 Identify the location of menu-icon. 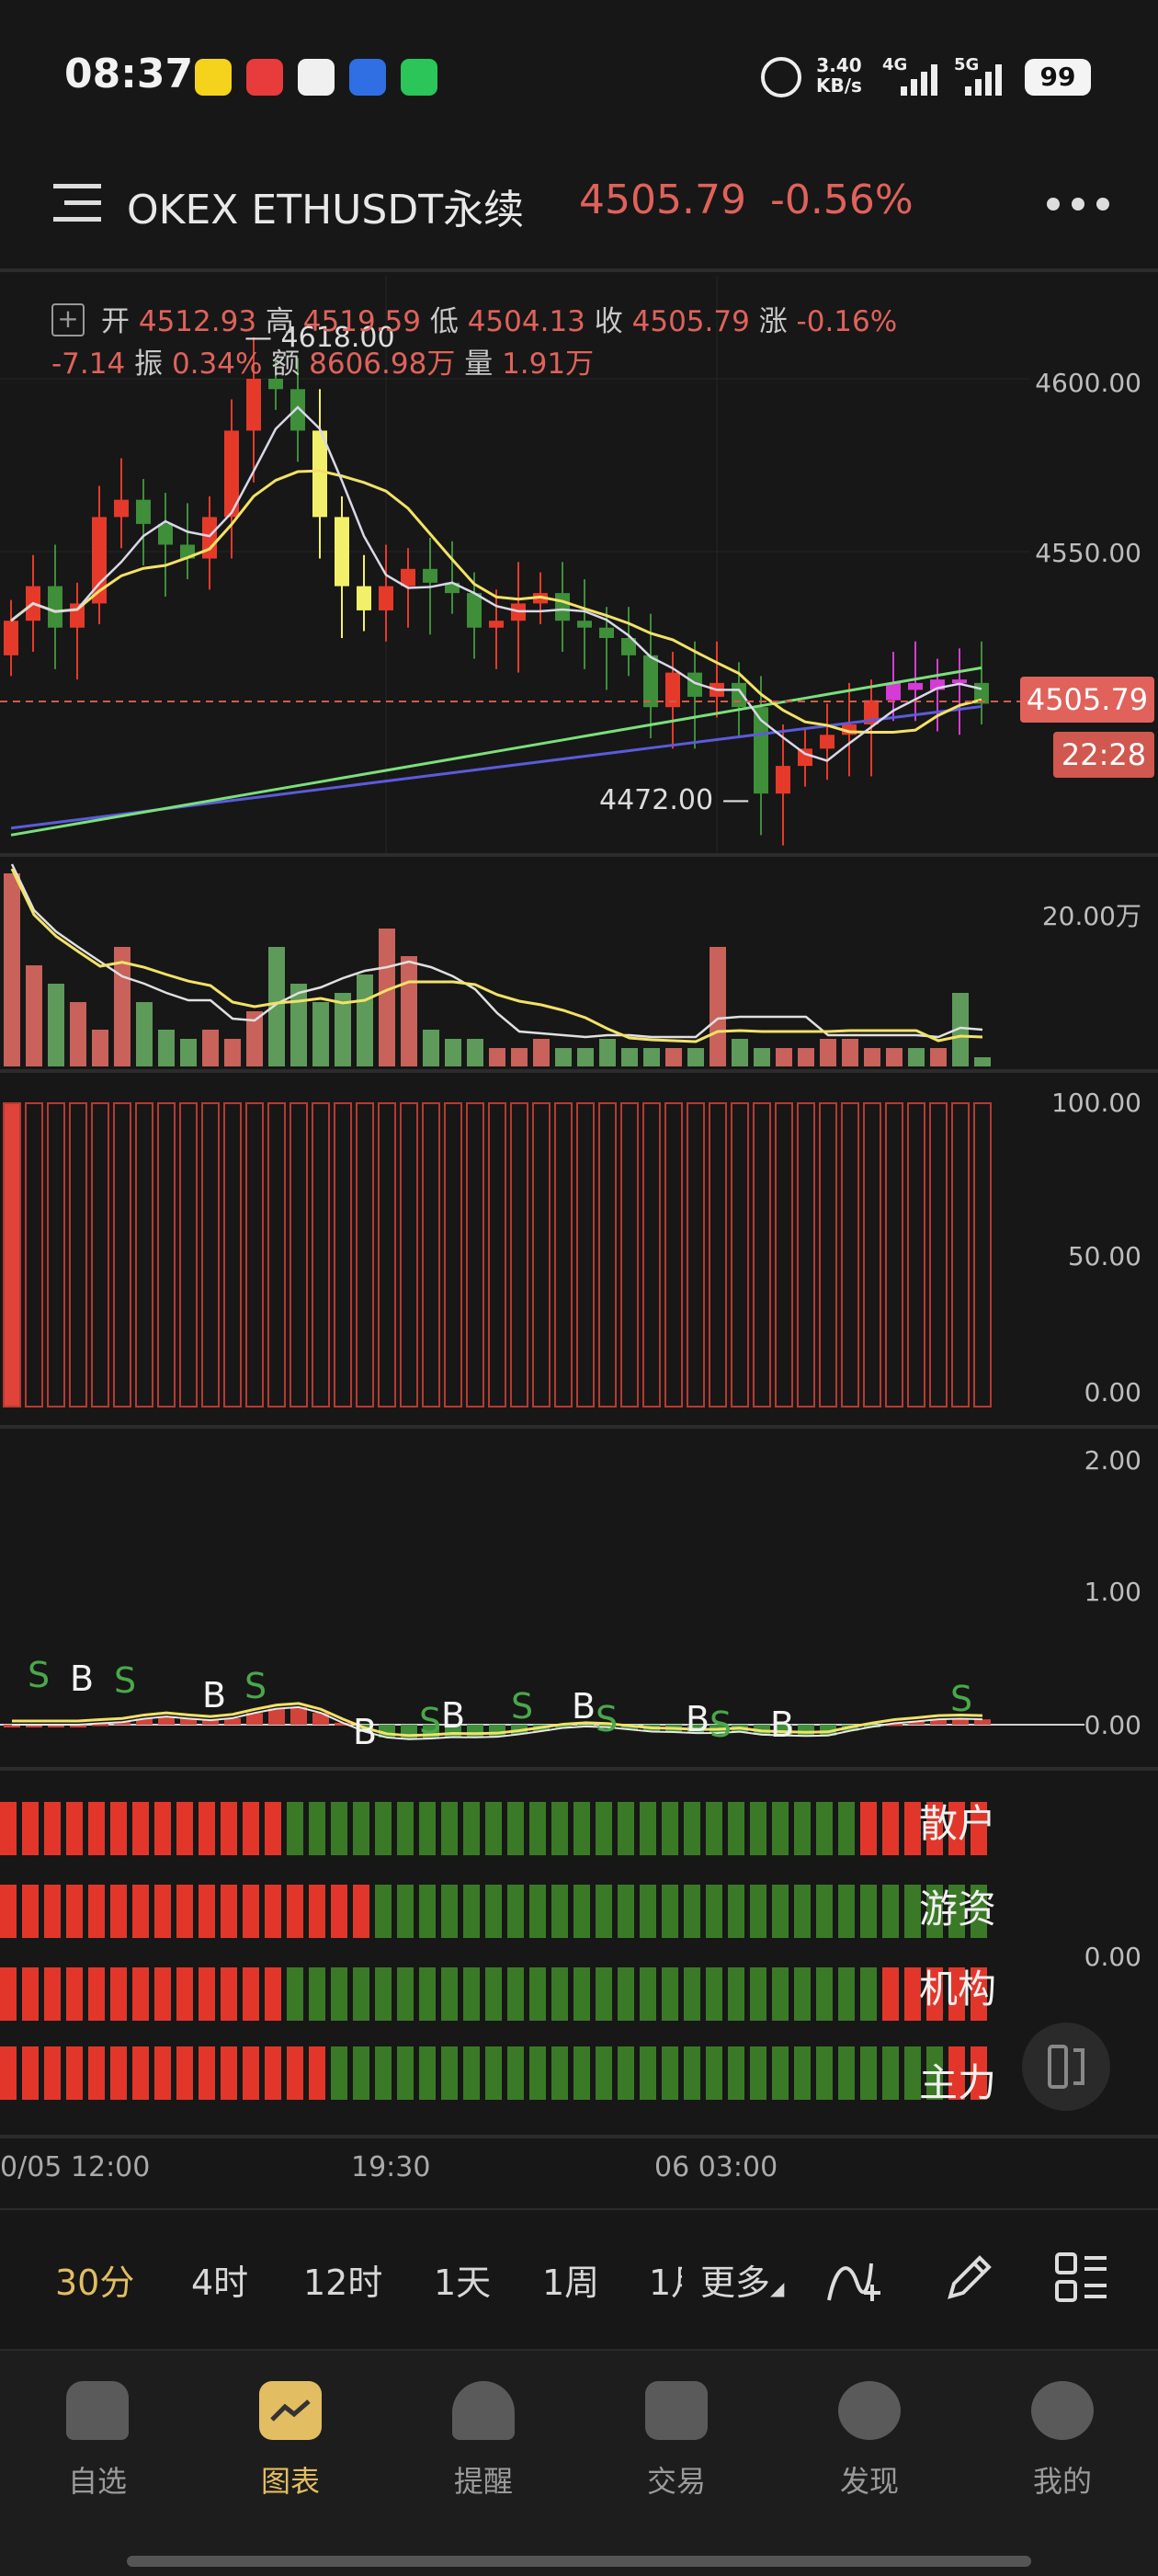
(79, 203).